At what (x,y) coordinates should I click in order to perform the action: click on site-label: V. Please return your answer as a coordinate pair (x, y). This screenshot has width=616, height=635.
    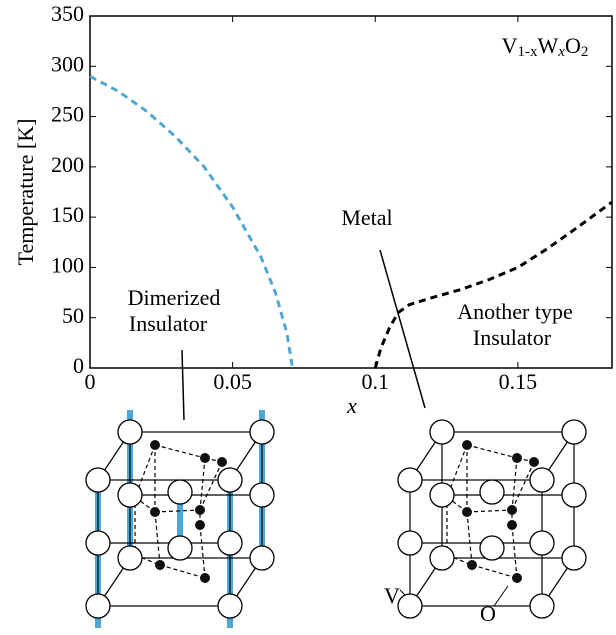
    Looking at the image, I should click on (392, 595).